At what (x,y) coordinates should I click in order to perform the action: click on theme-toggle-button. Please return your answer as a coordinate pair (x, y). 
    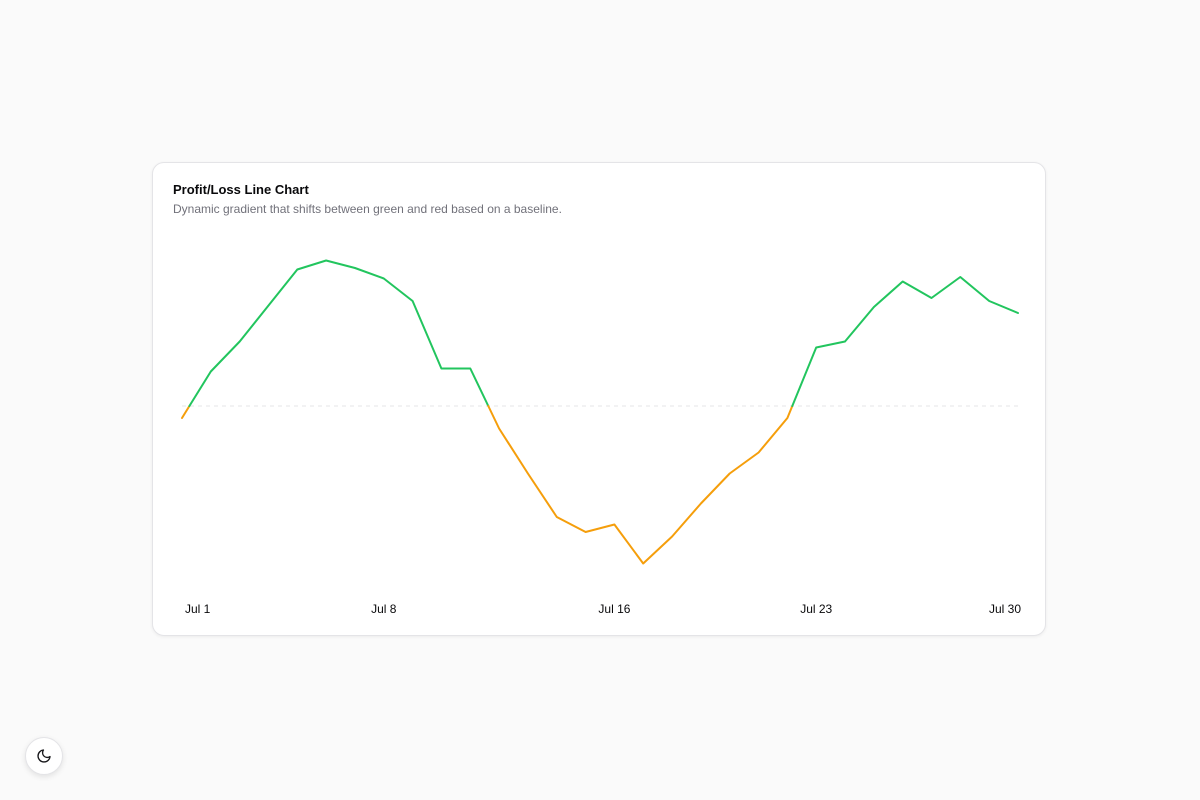
    Looking at the image, I should click on (44, 756).